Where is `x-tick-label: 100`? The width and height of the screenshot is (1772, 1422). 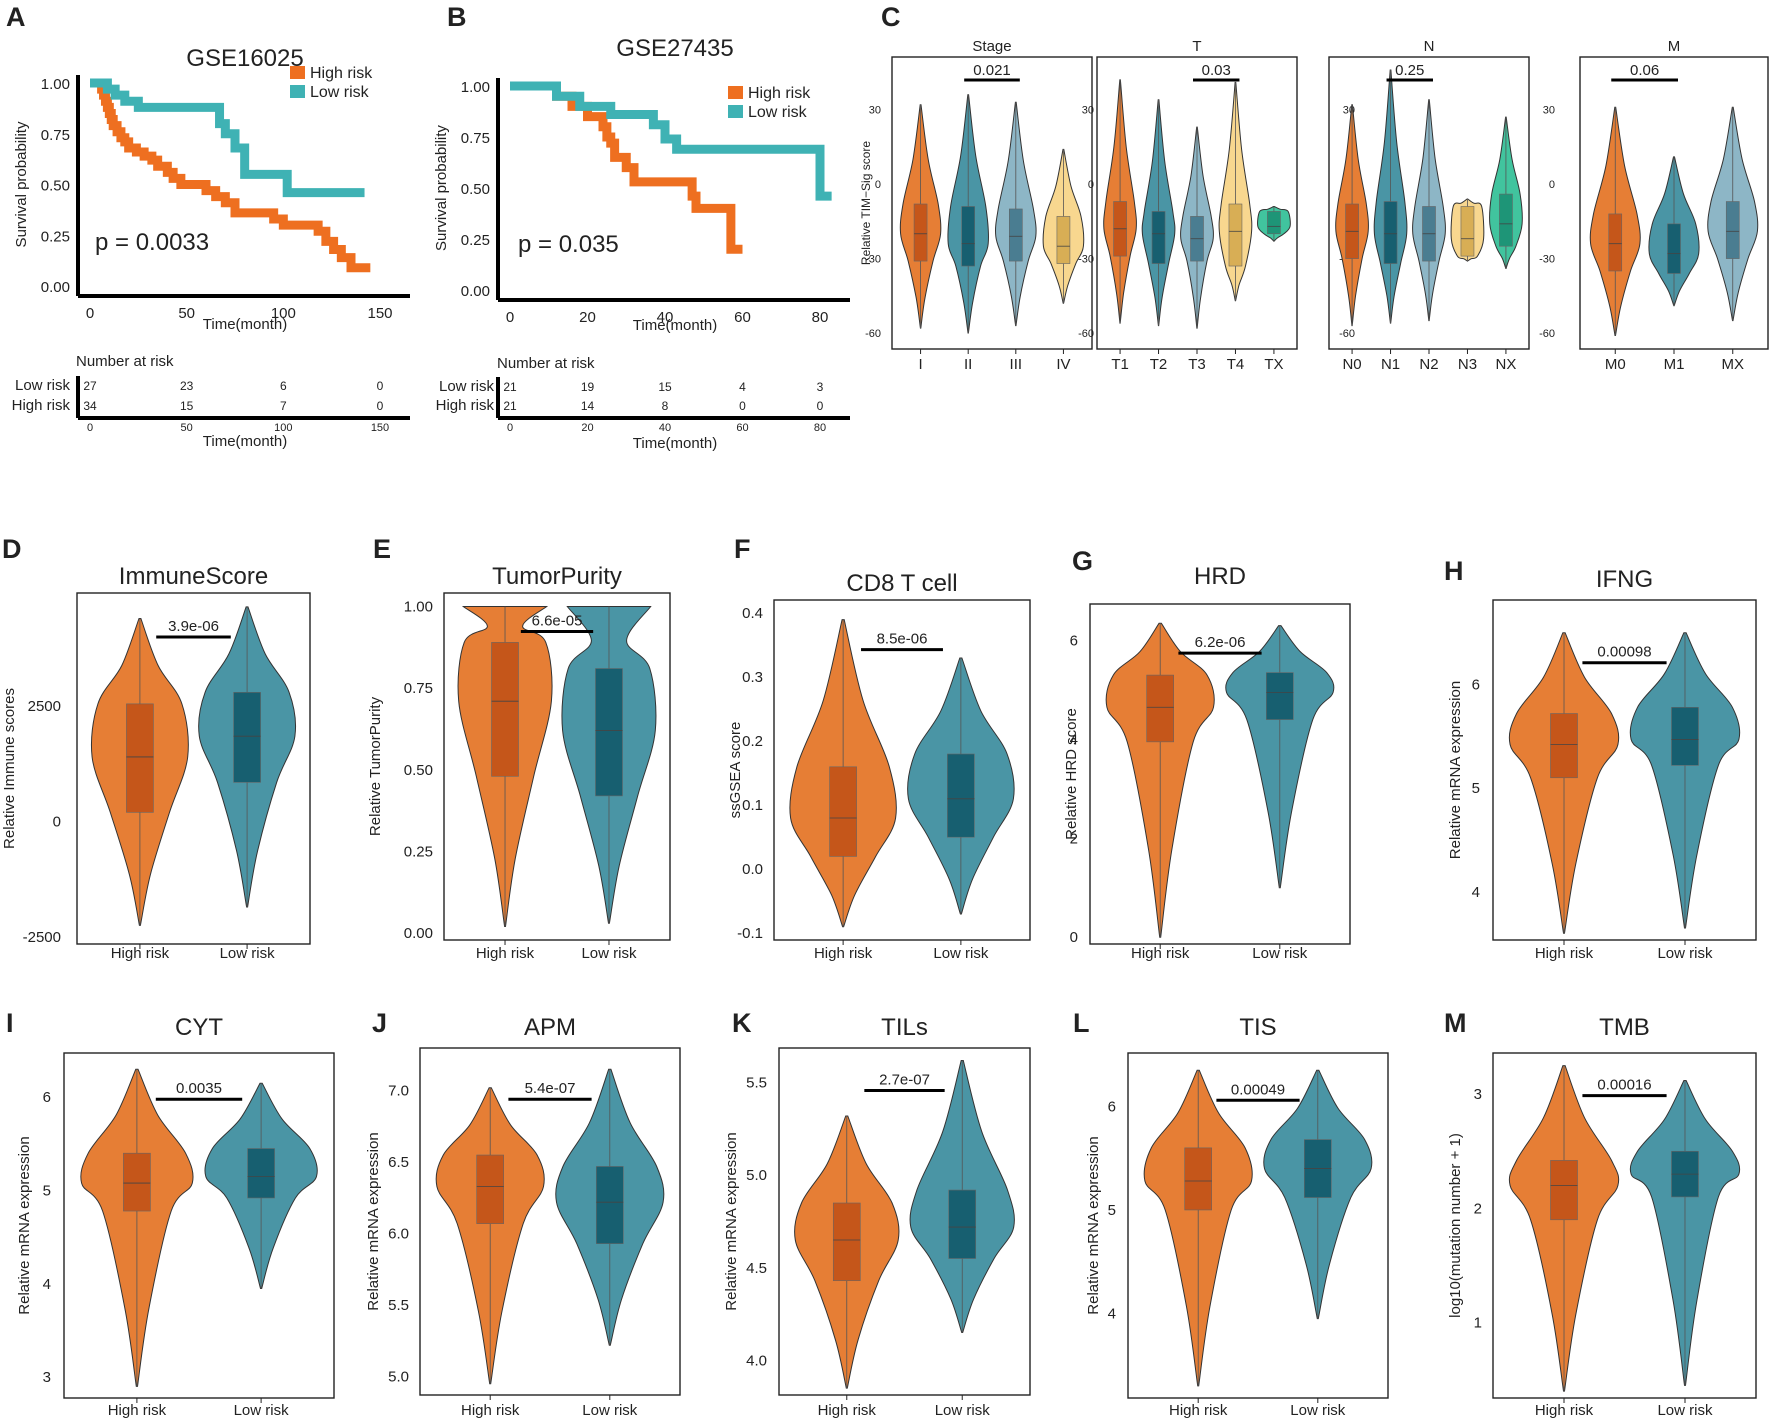
x-tick-label: 100 is located at coordinates (283, 313).